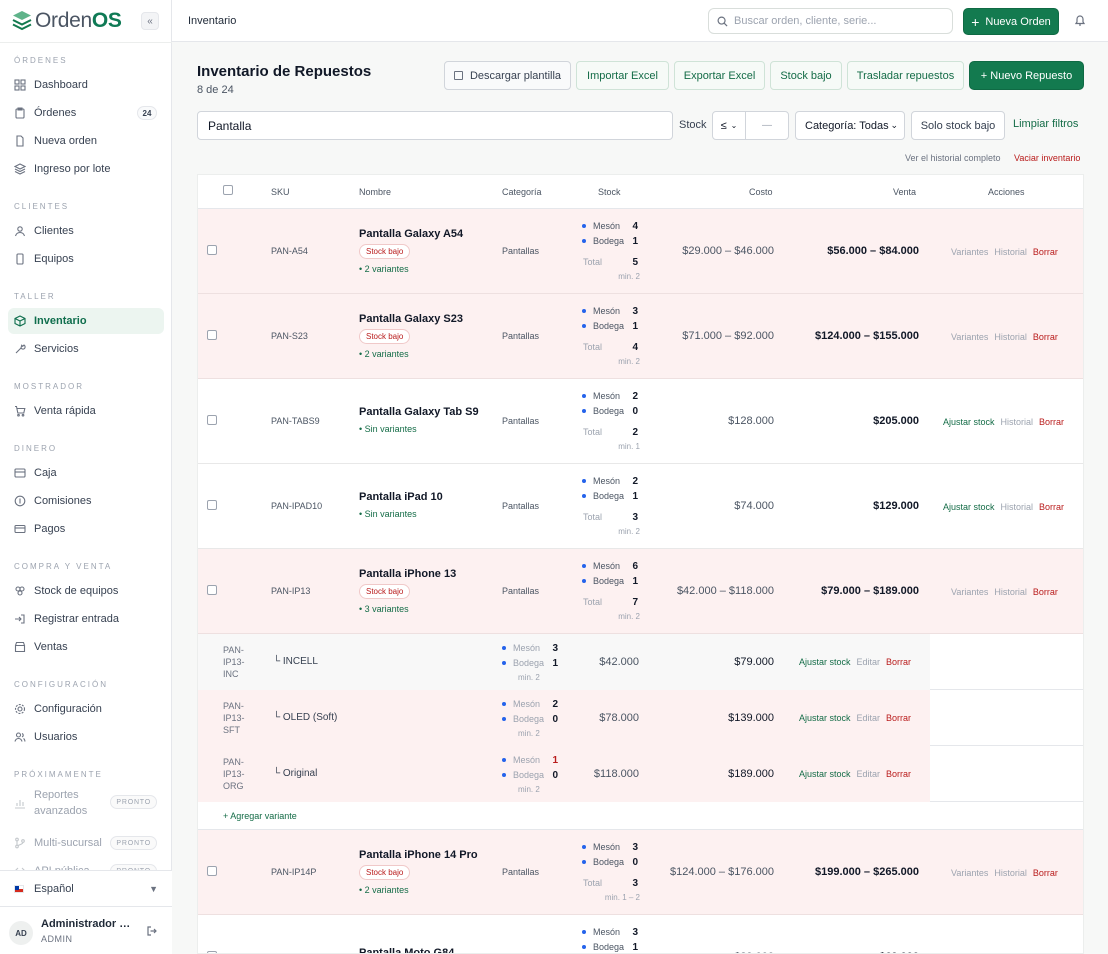  I want to click on part-name: Pantalla iPhone 14 Pro, so click(418, 855).